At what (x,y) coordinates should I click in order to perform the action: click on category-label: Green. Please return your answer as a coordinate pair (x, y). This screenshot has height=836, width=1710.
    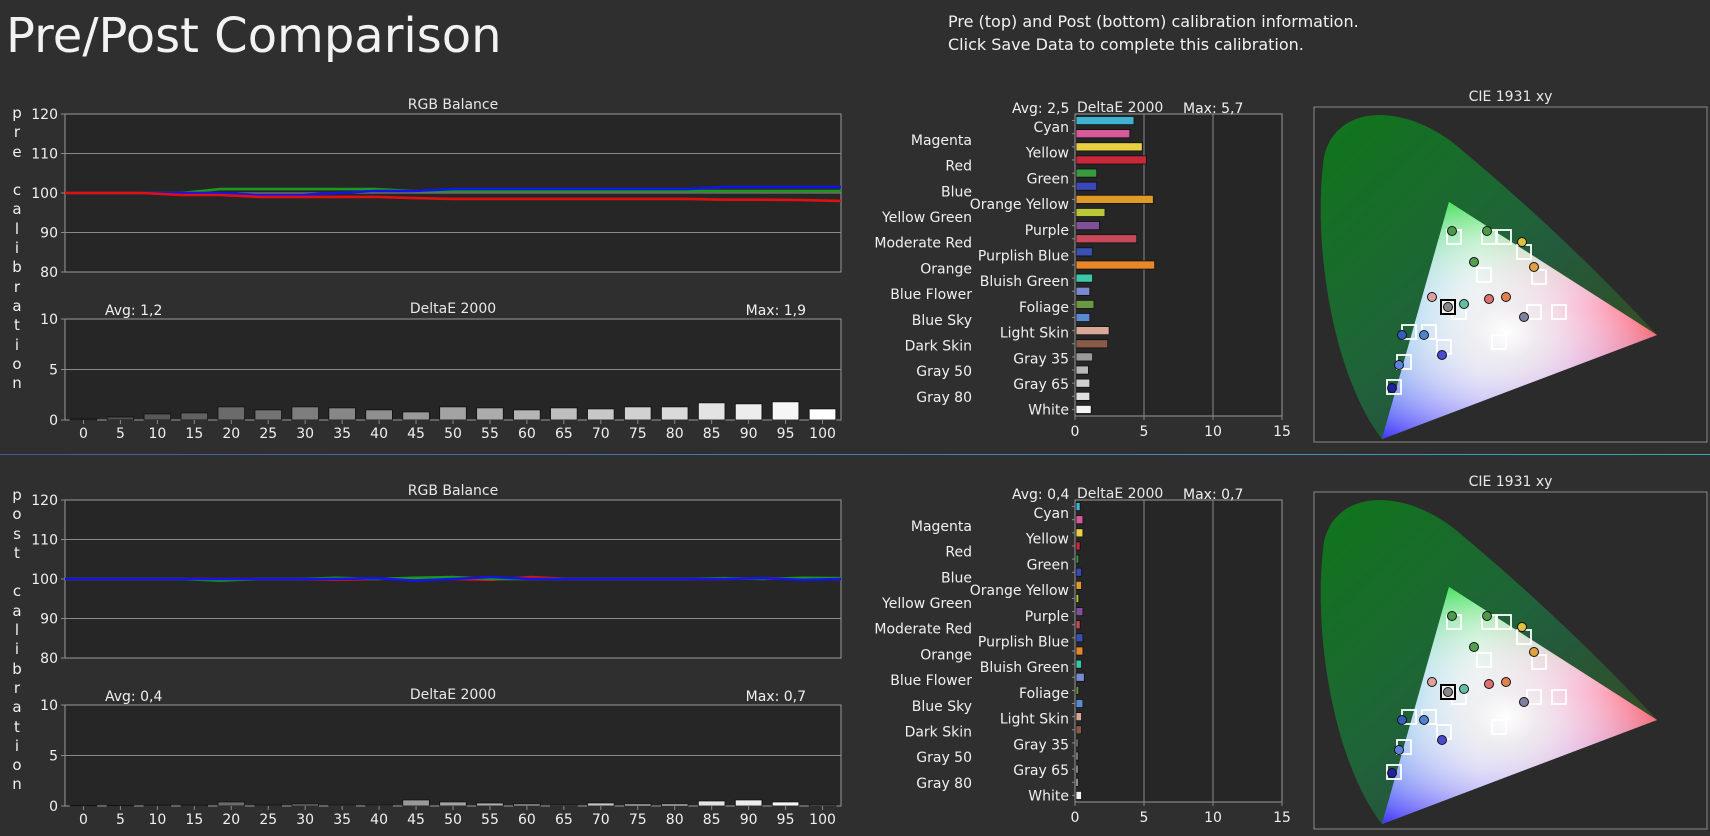
    Looking at the image, I should click on (1048, 565).